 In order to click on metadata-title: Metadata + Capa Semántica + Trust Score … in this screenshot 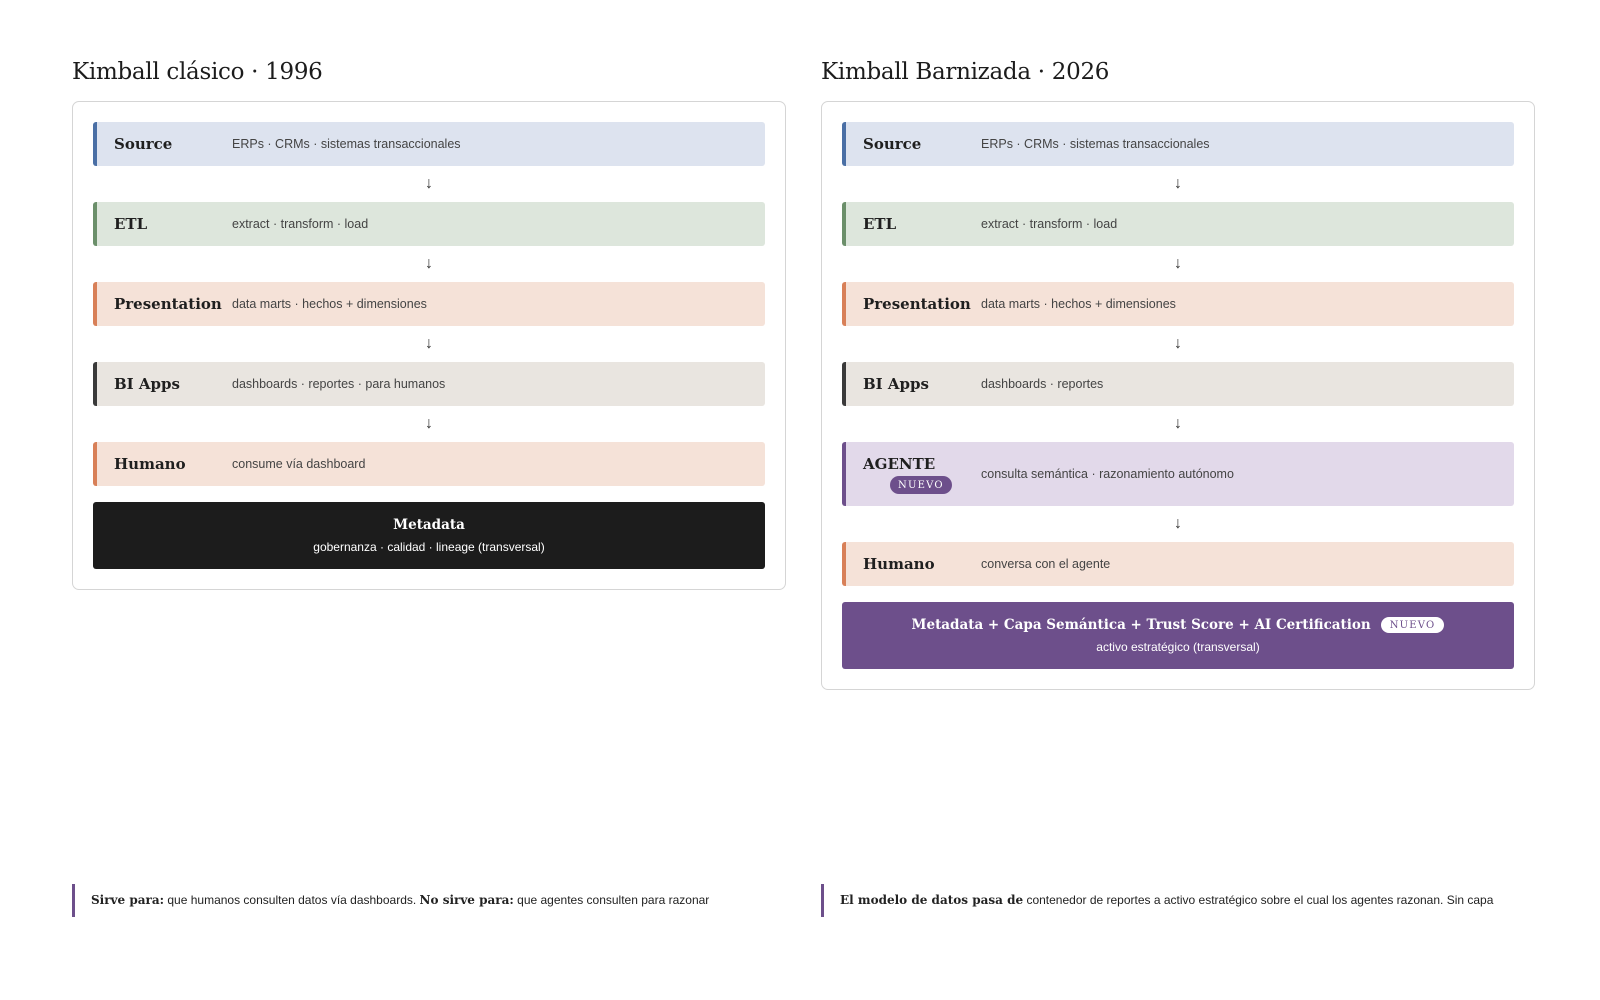, I will do `click(1141, 625)`.